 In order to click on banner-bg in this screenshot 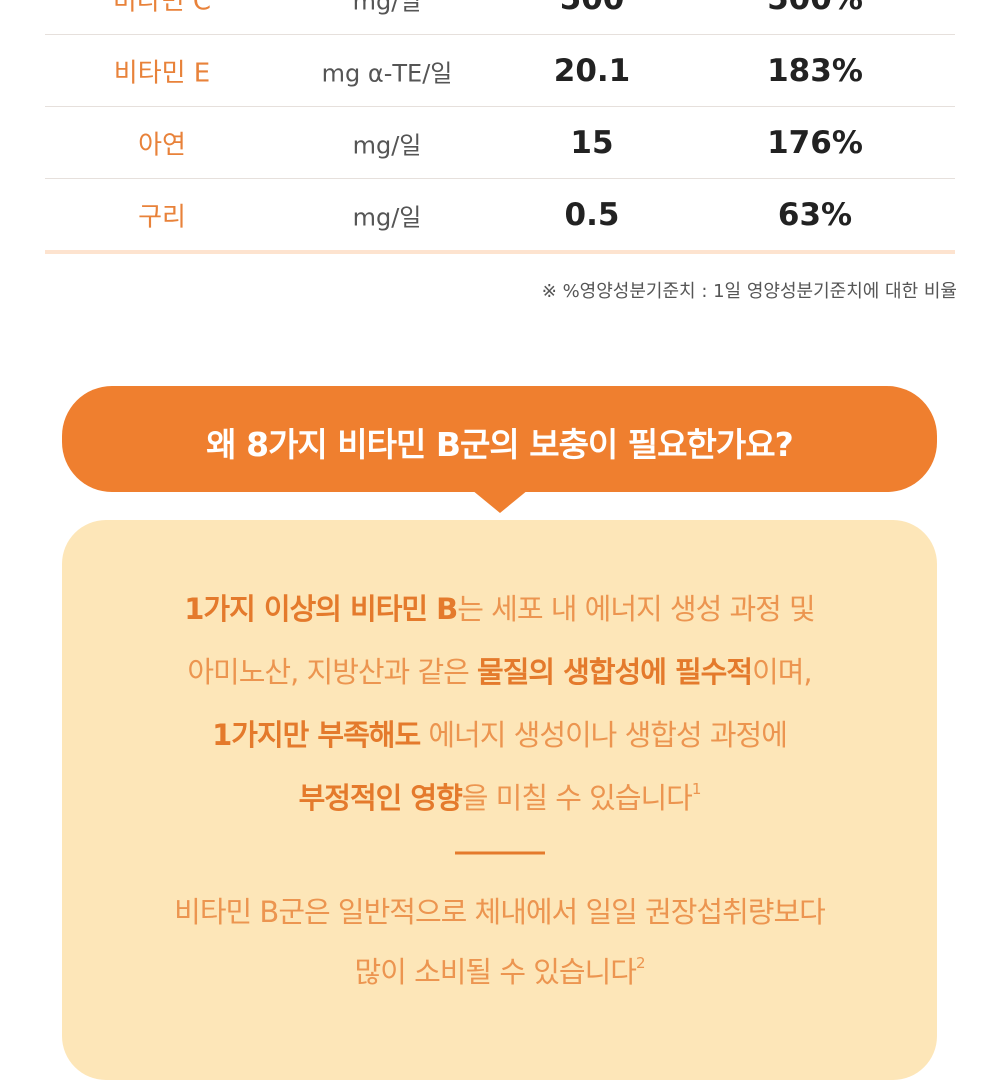, I will do `click(499, 439)`.